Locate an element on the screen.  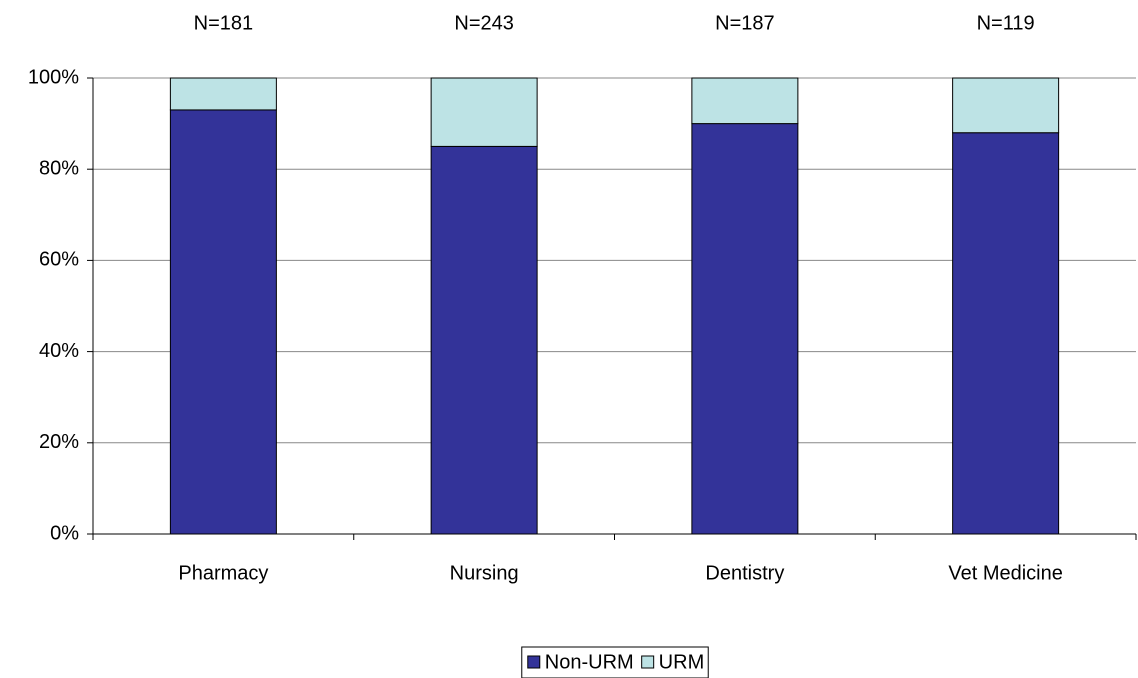
y-tick-label: 40% is located at coordinates (59, 351).